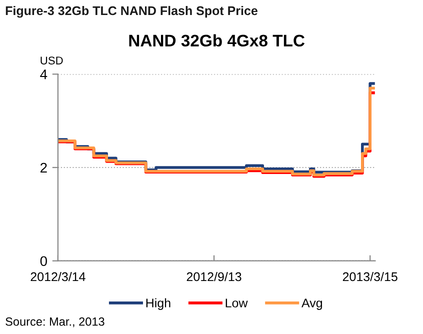 Image resolution: width=423 pixels, height=334 pixels. What do you see at coordinates (55, 322) in the screenshot?
I see `source-note: Source: Mar., 2013` at bounding box center [55, 322].